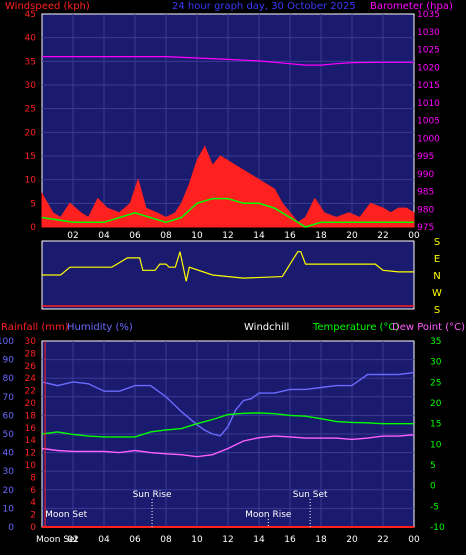 The height and width of the screenshot is (555, 466). What do you see at coordinates (428, 104) in the screenshot?
I see `barometer-y-tick-label: 1010` at bounding box center [428, 104].